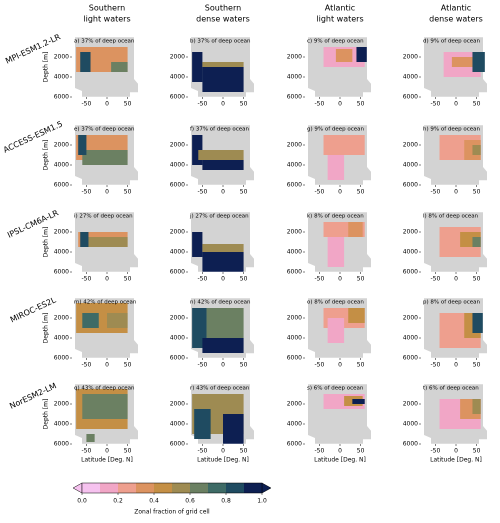  Describe the element at coordinates (339, 414) in the screenshot. I see `basin-mask` at that location.